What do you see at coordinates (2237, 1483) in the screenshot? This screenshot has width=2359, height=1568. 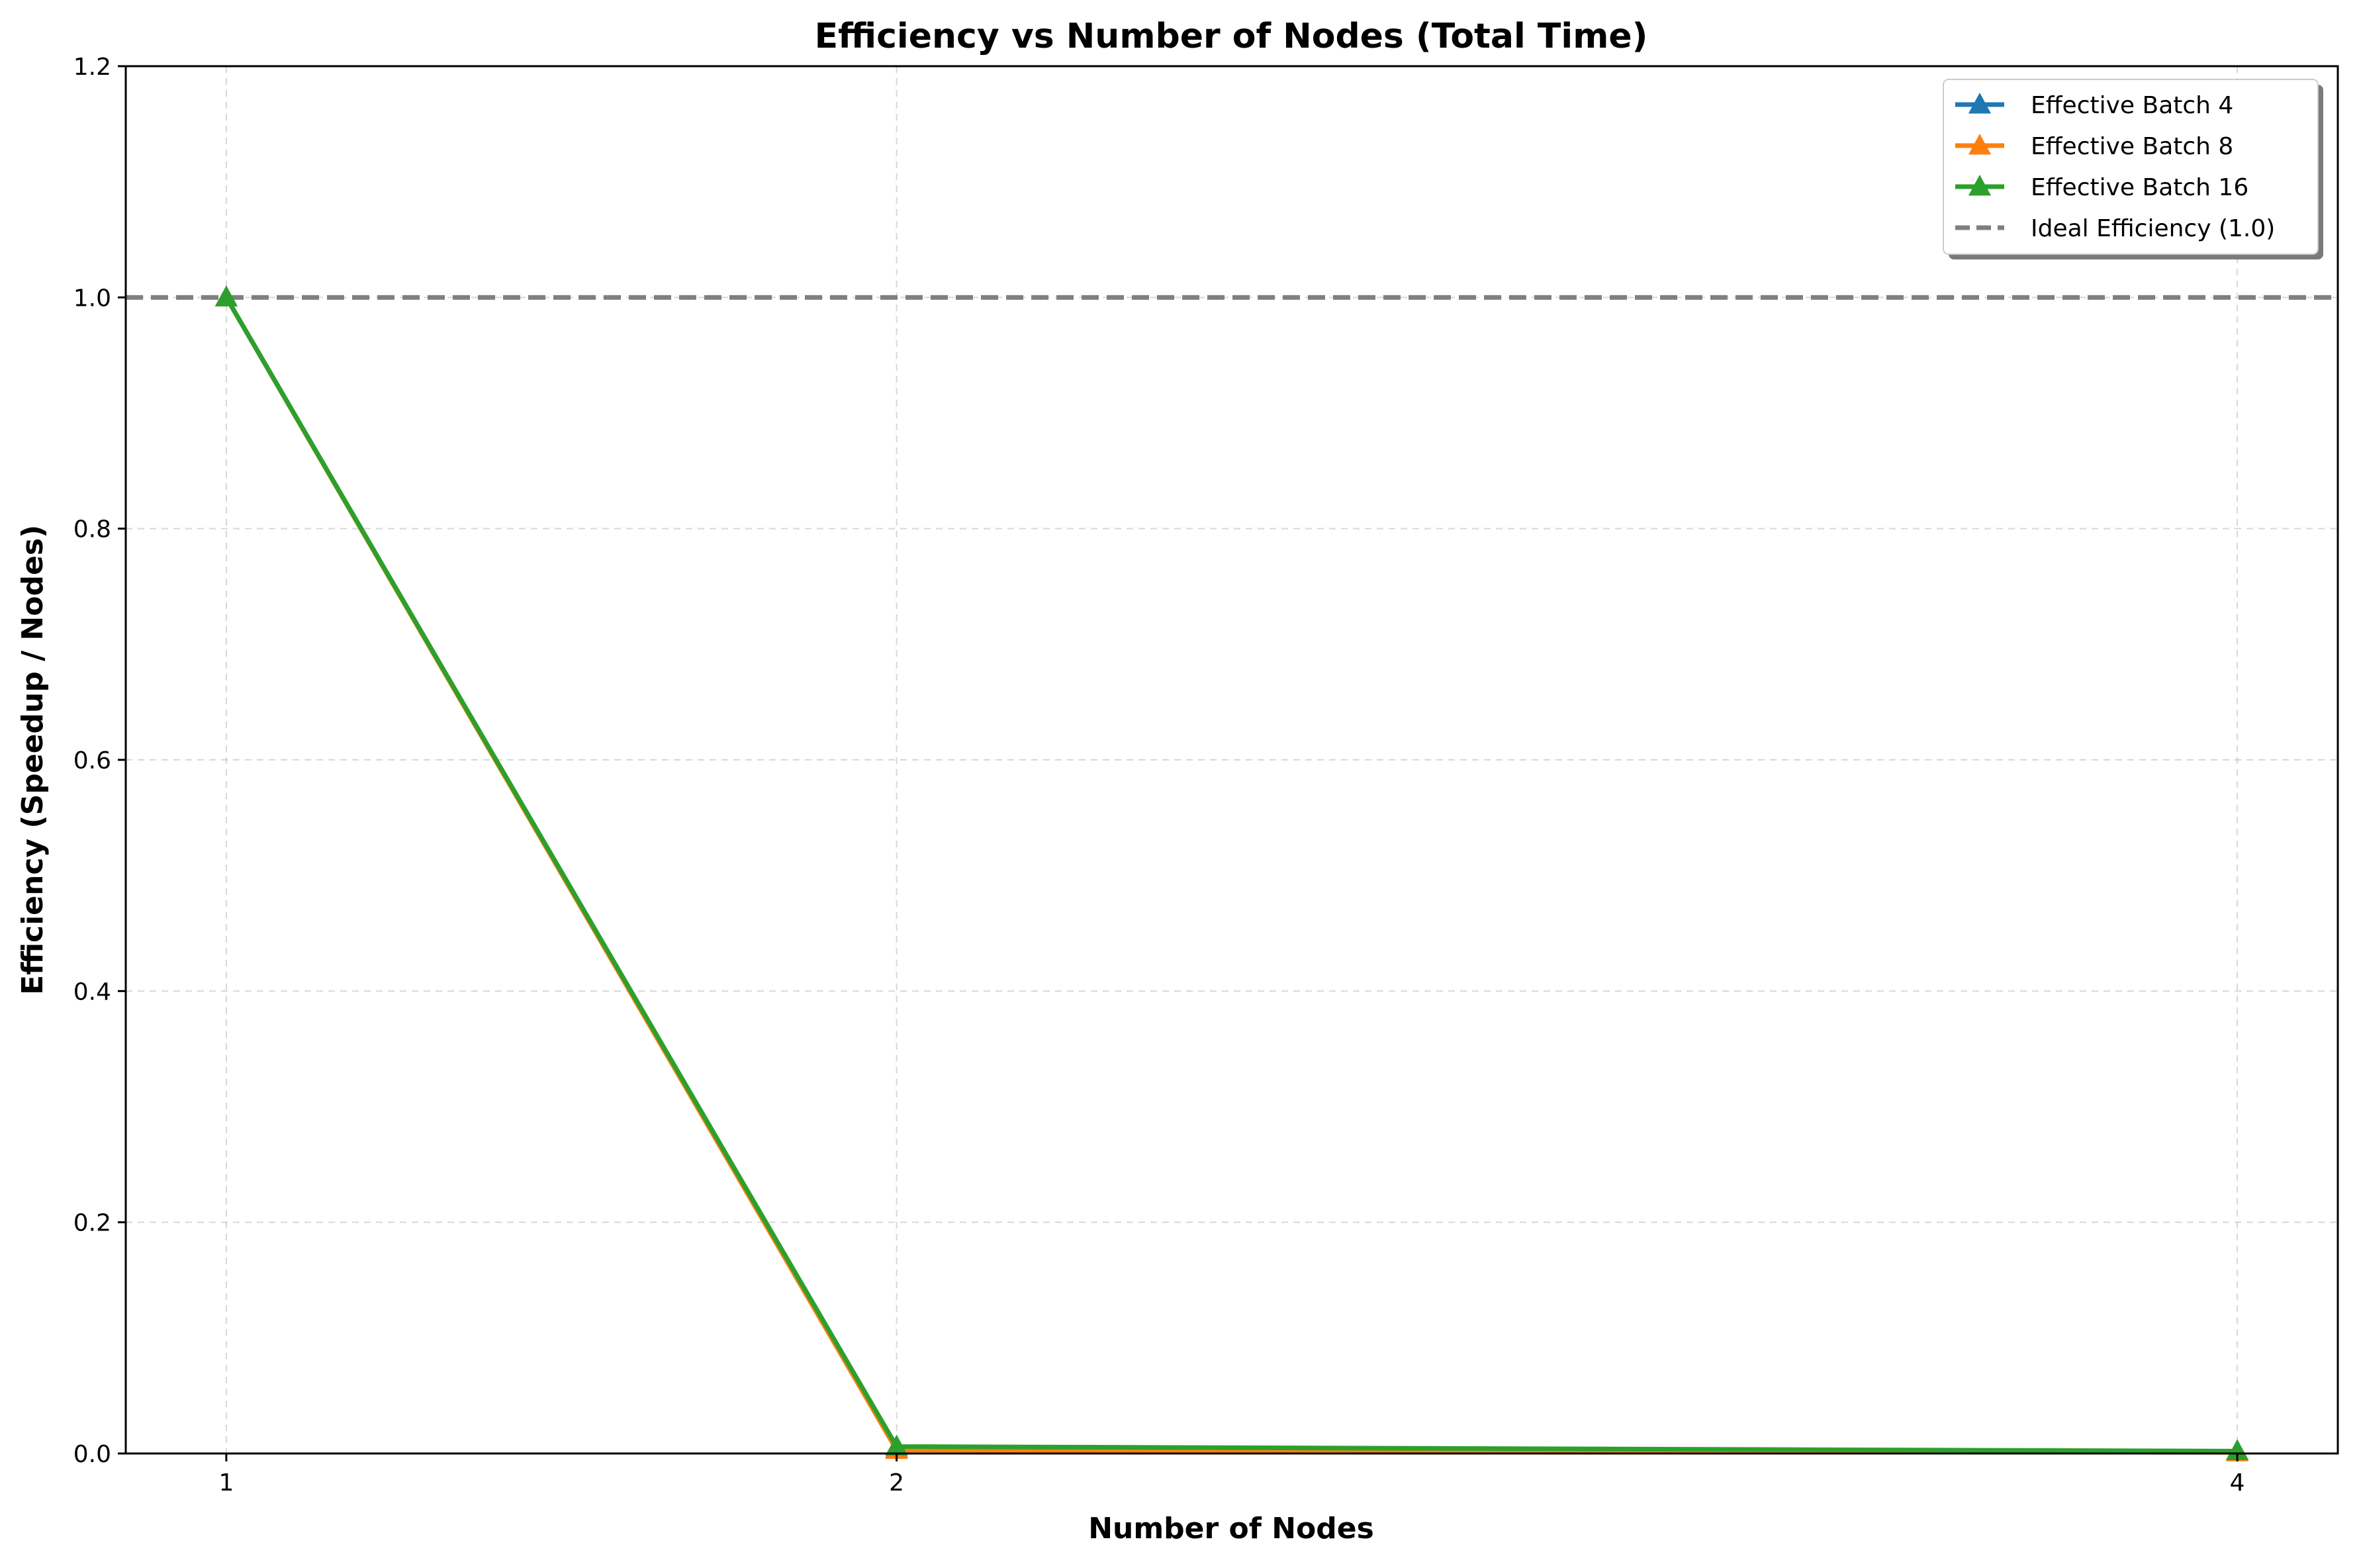 I see `x-tick-label: 4` at bounding box center [2237, 1483].